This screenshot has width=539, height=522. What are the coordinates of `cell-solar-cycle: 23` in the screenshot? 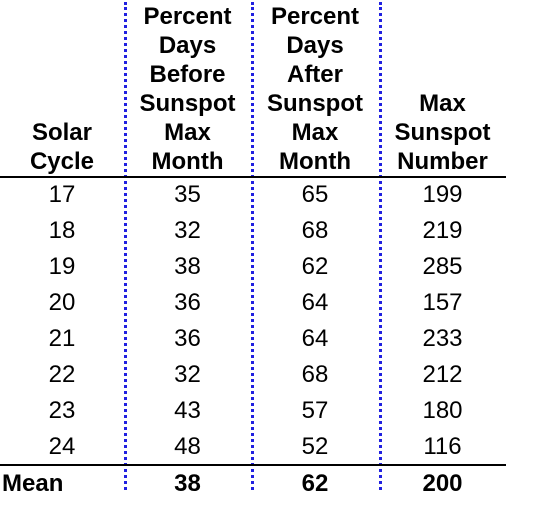 It's located at (62, 410).